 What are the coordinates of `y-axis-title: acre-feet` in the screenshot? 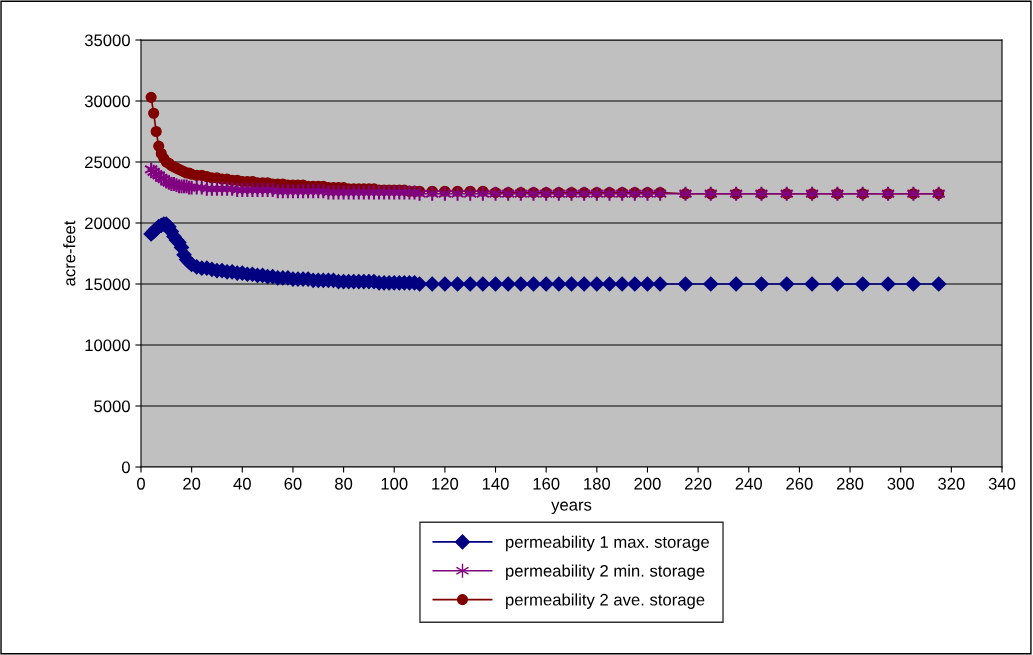 It's located at (69, 253).